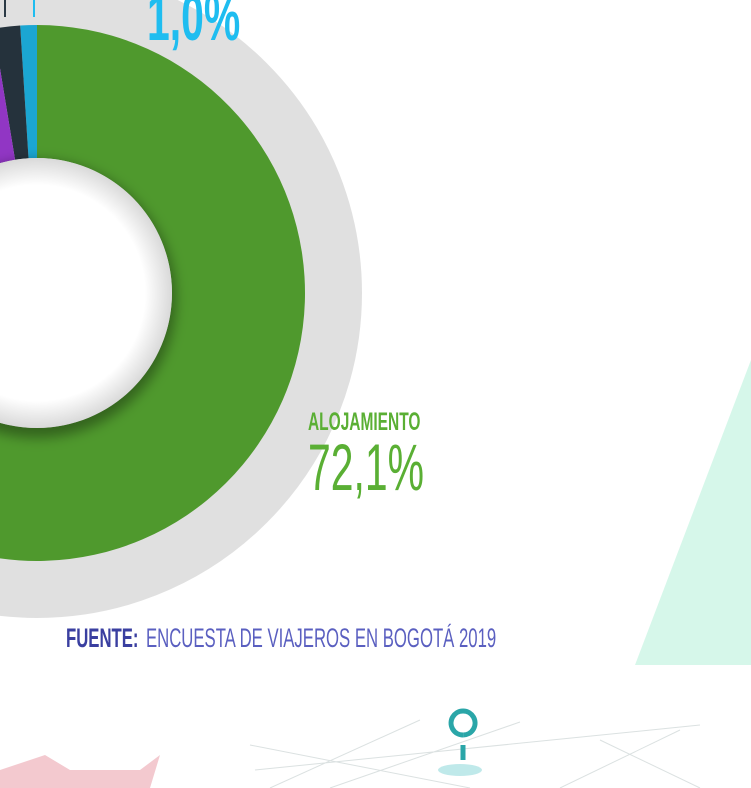 The height and width of the screenshot is (788, 751). Describe the element at coordinates (102, 638) in the screenshot. I see `source-label: FUENTE:` at that location.